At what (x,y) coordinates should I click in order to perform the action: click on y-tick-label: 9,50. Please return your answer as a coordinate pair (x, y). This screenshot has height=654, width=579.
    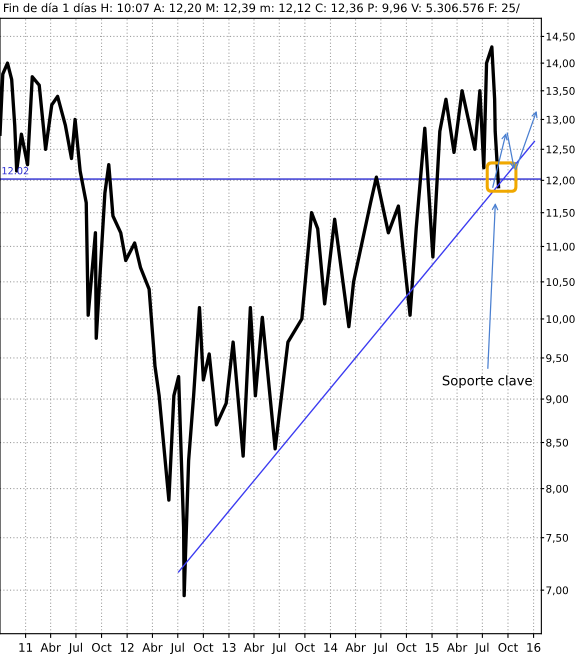
    Looking at the image, I should click on (557, 359).